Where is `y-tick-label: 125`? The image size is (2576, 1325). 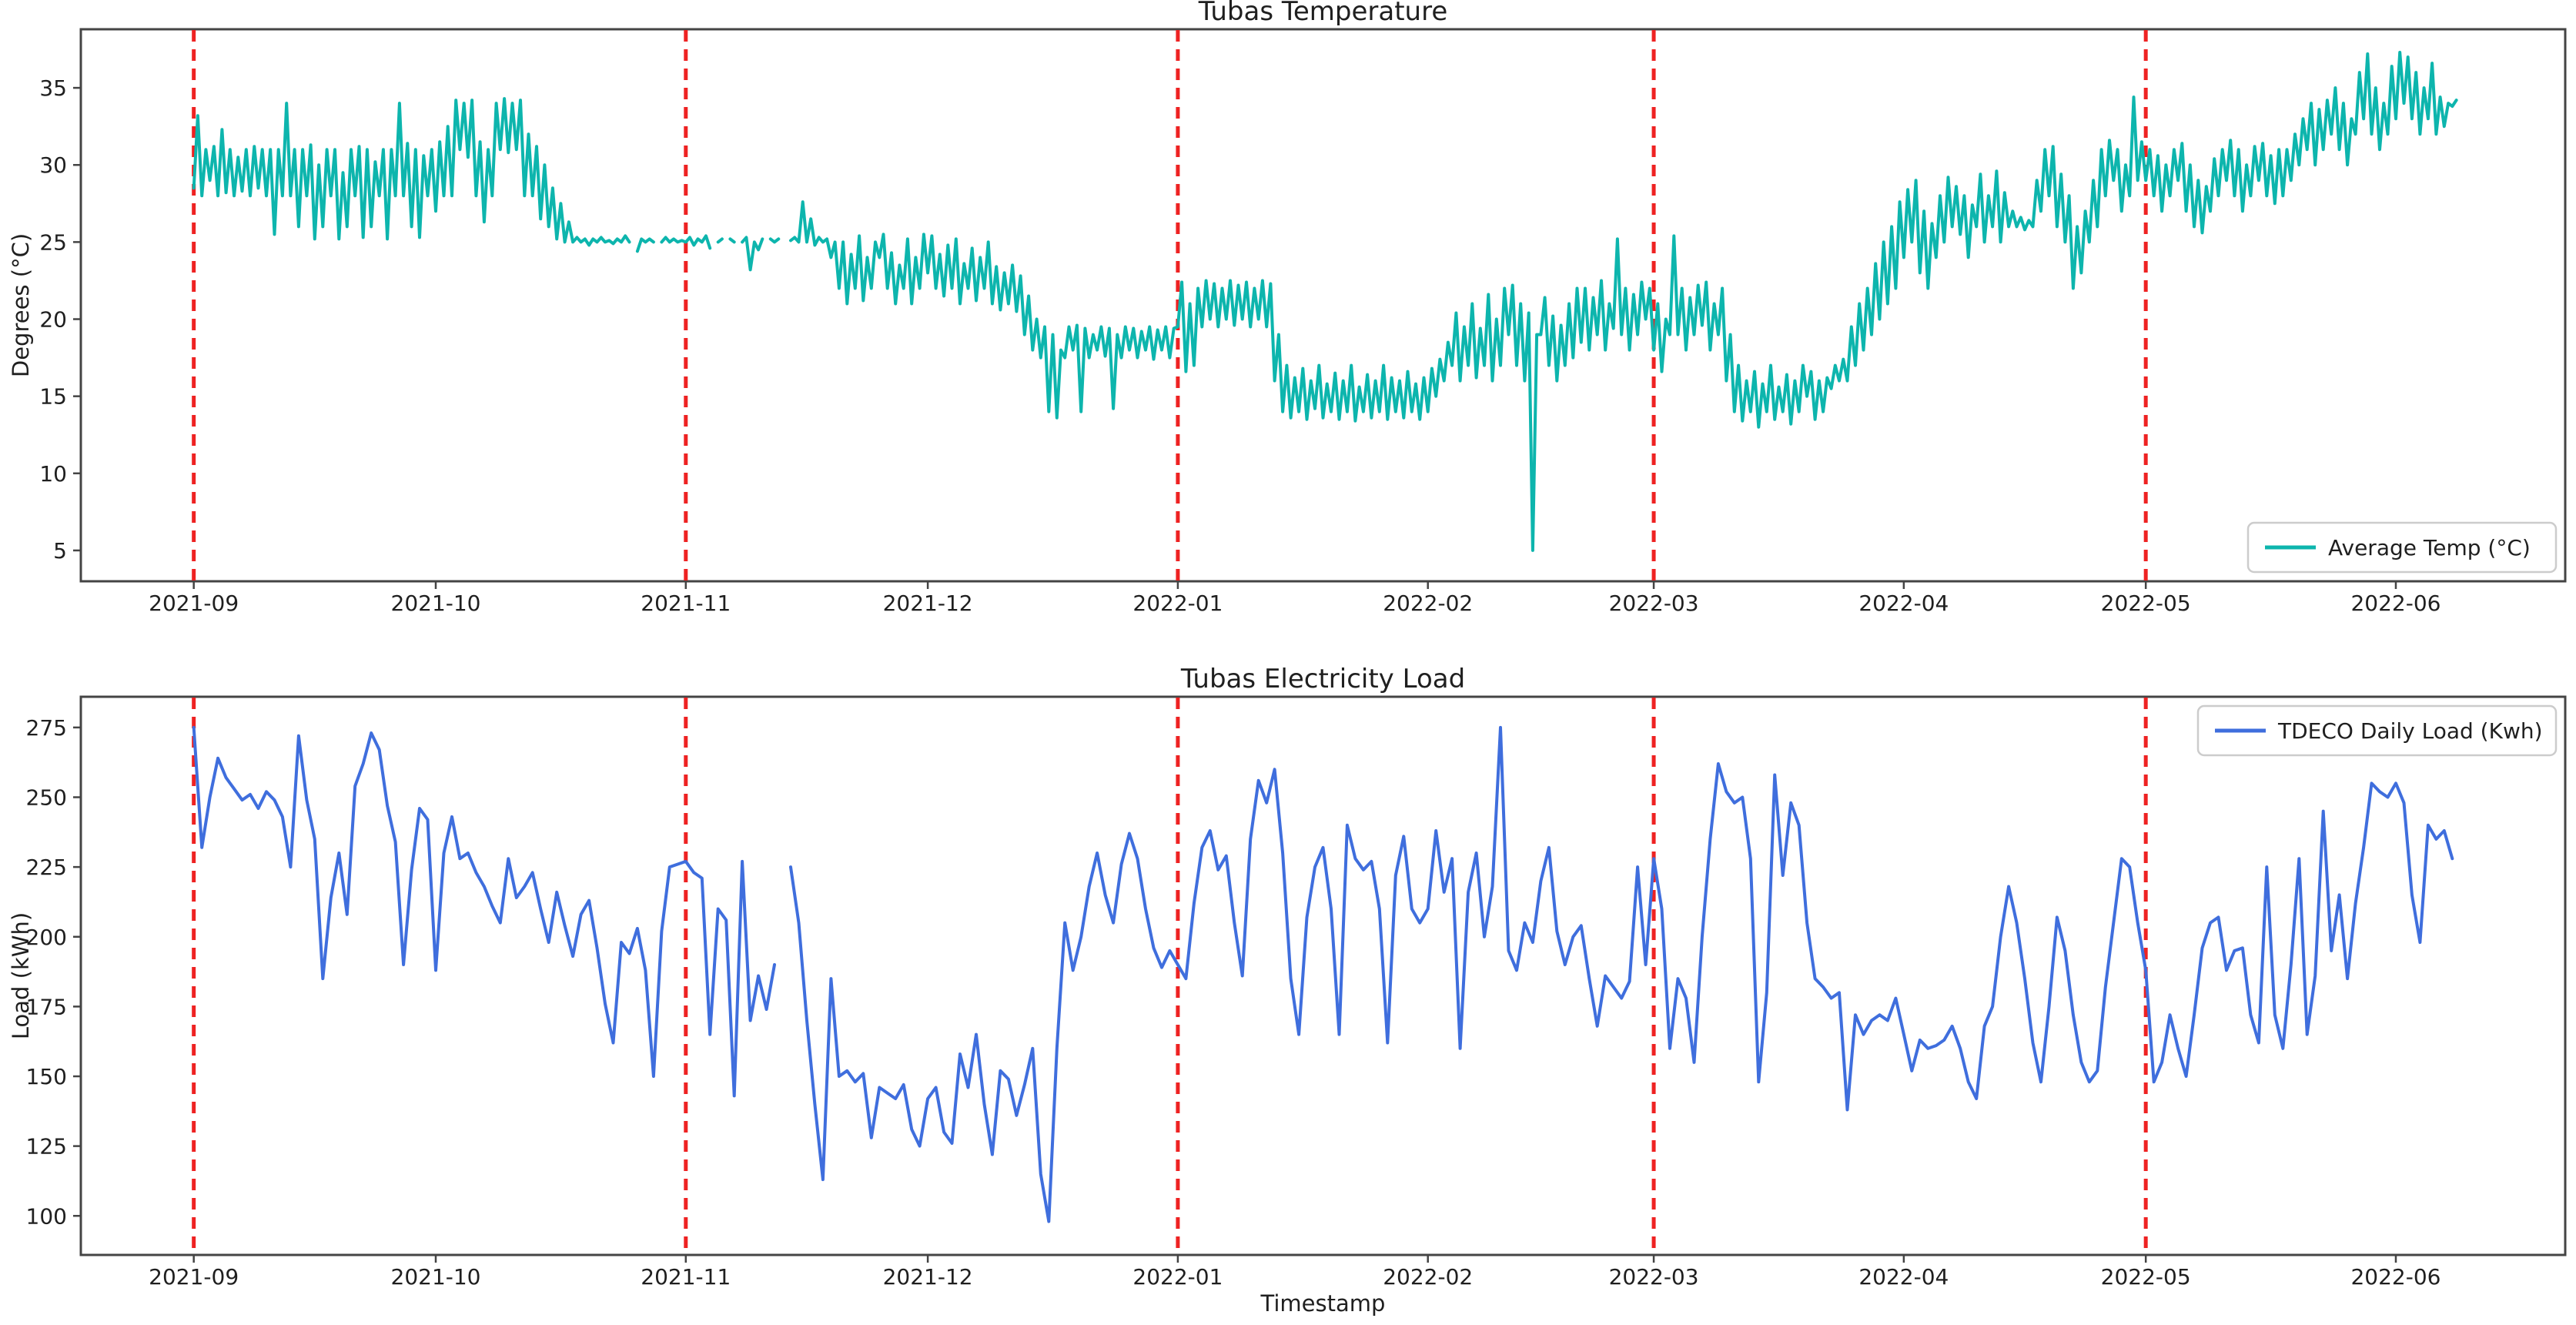 y-tick-label: 125 is located at coordinates (46, 1146).